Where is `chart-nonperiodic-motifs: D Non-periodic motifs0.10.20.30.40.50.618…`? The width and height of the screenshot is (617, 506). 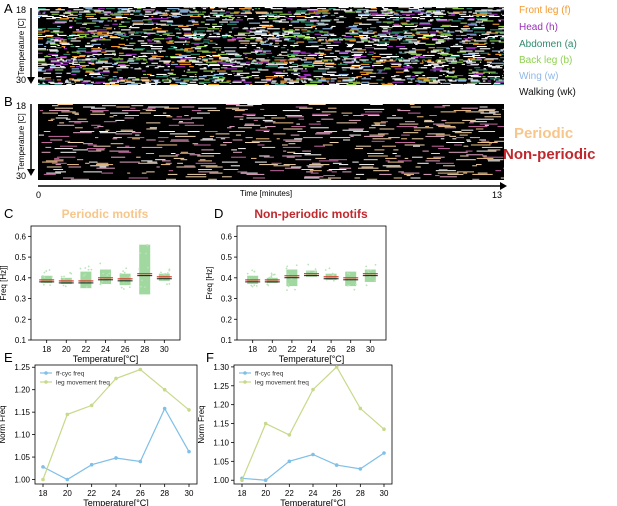 chart-nonperiodic-motifs: D Non-periodic motifs0.10.20.30.40.50.618… is located at coordinates (296, 285).